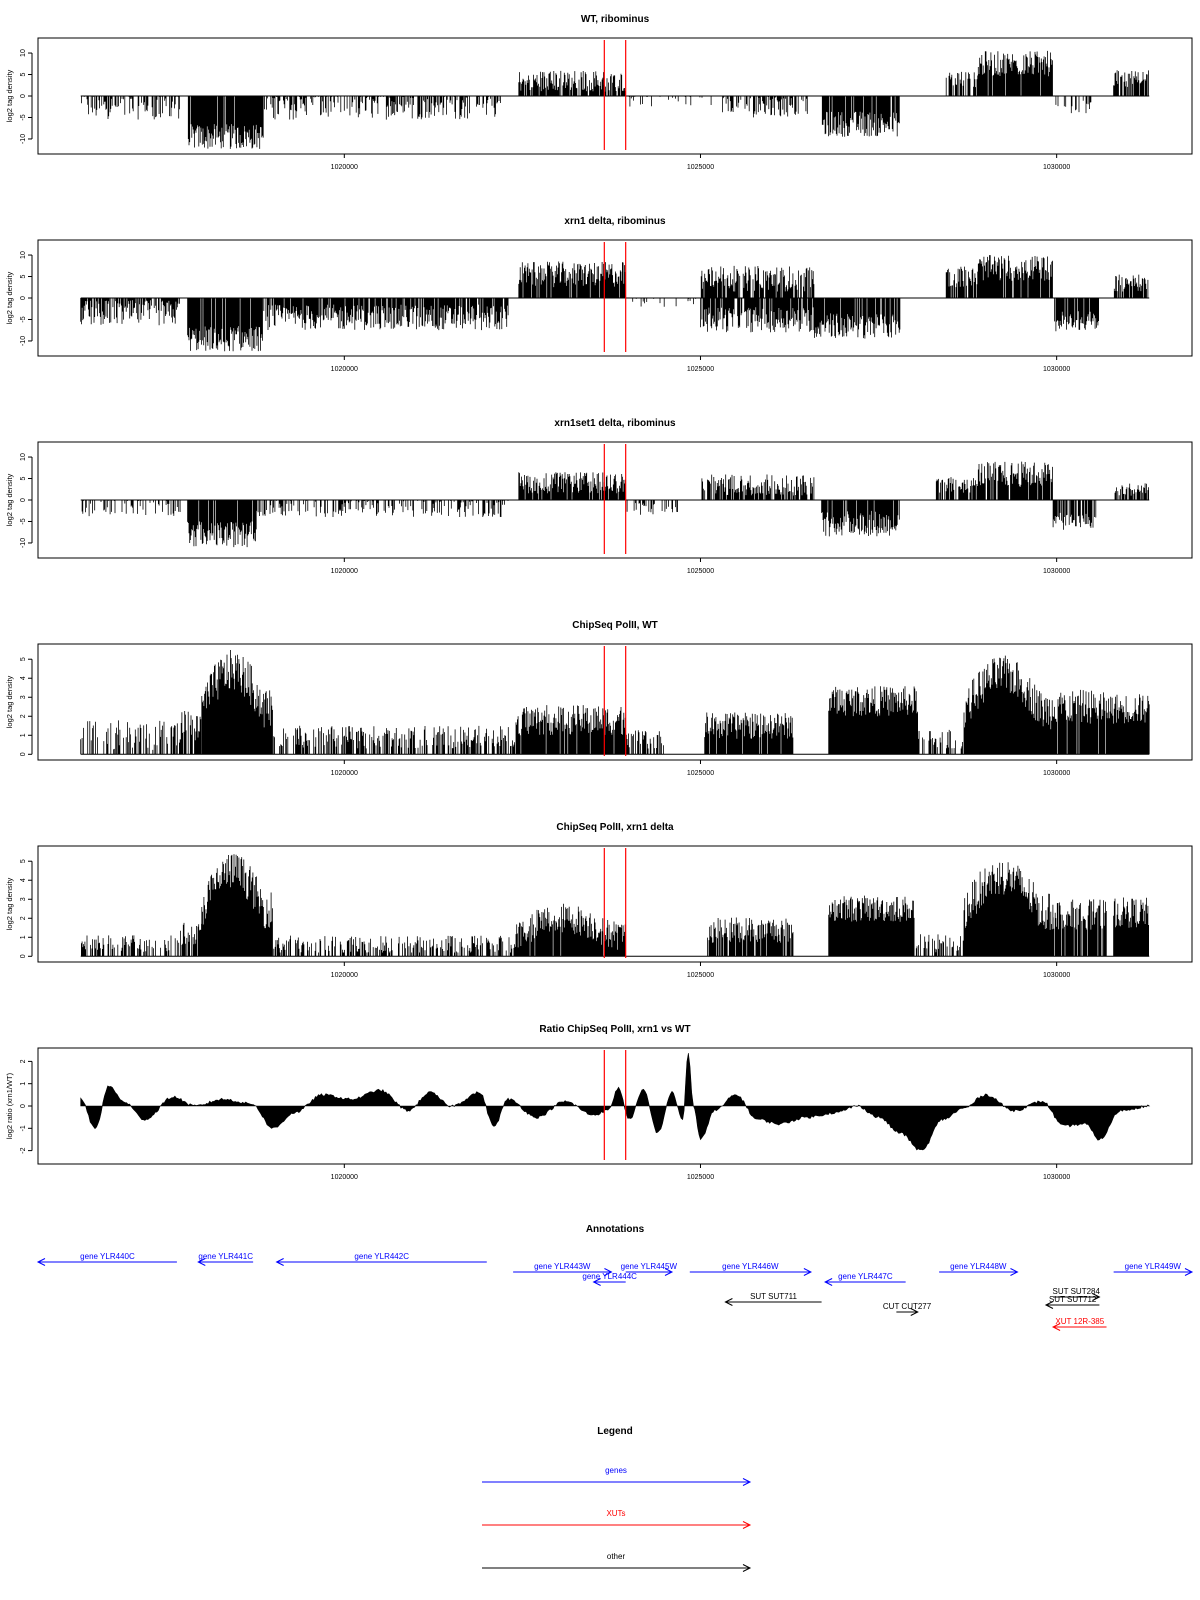 Image resolution: width=1200 pixels, height=1600 pixels. Describe the element at coordinates (23, 319) in the screenshot. I see `y-tick-label: -5` at that location.